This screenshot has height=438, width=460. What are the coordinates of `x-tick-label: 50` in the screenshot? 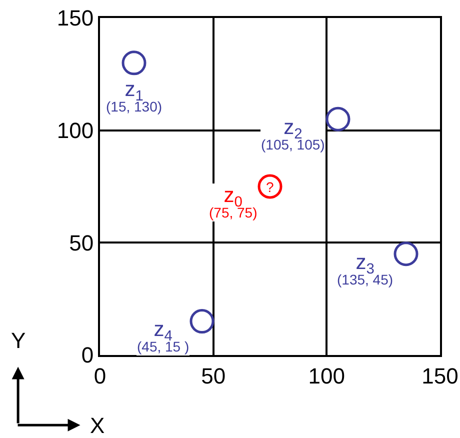 It's located at (213, 375).